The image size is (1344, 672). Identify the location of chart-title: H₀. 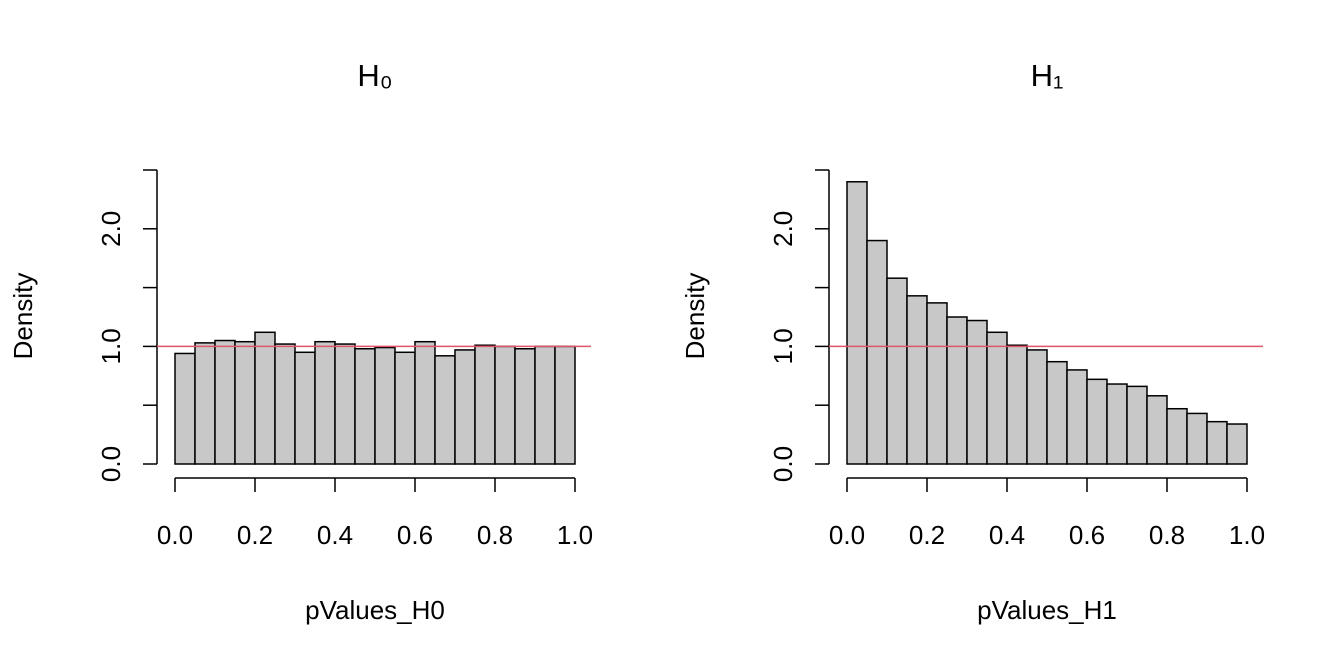
(374, 75).